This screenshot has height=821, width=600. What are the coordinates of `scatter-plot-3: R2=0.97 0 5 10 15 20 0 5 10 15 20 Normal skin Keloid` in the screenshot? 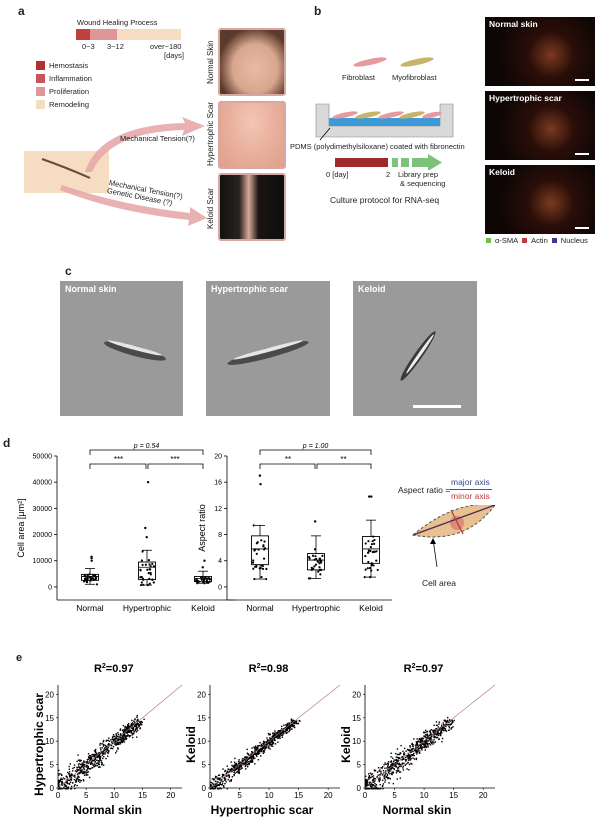 It's located at (417, 740).